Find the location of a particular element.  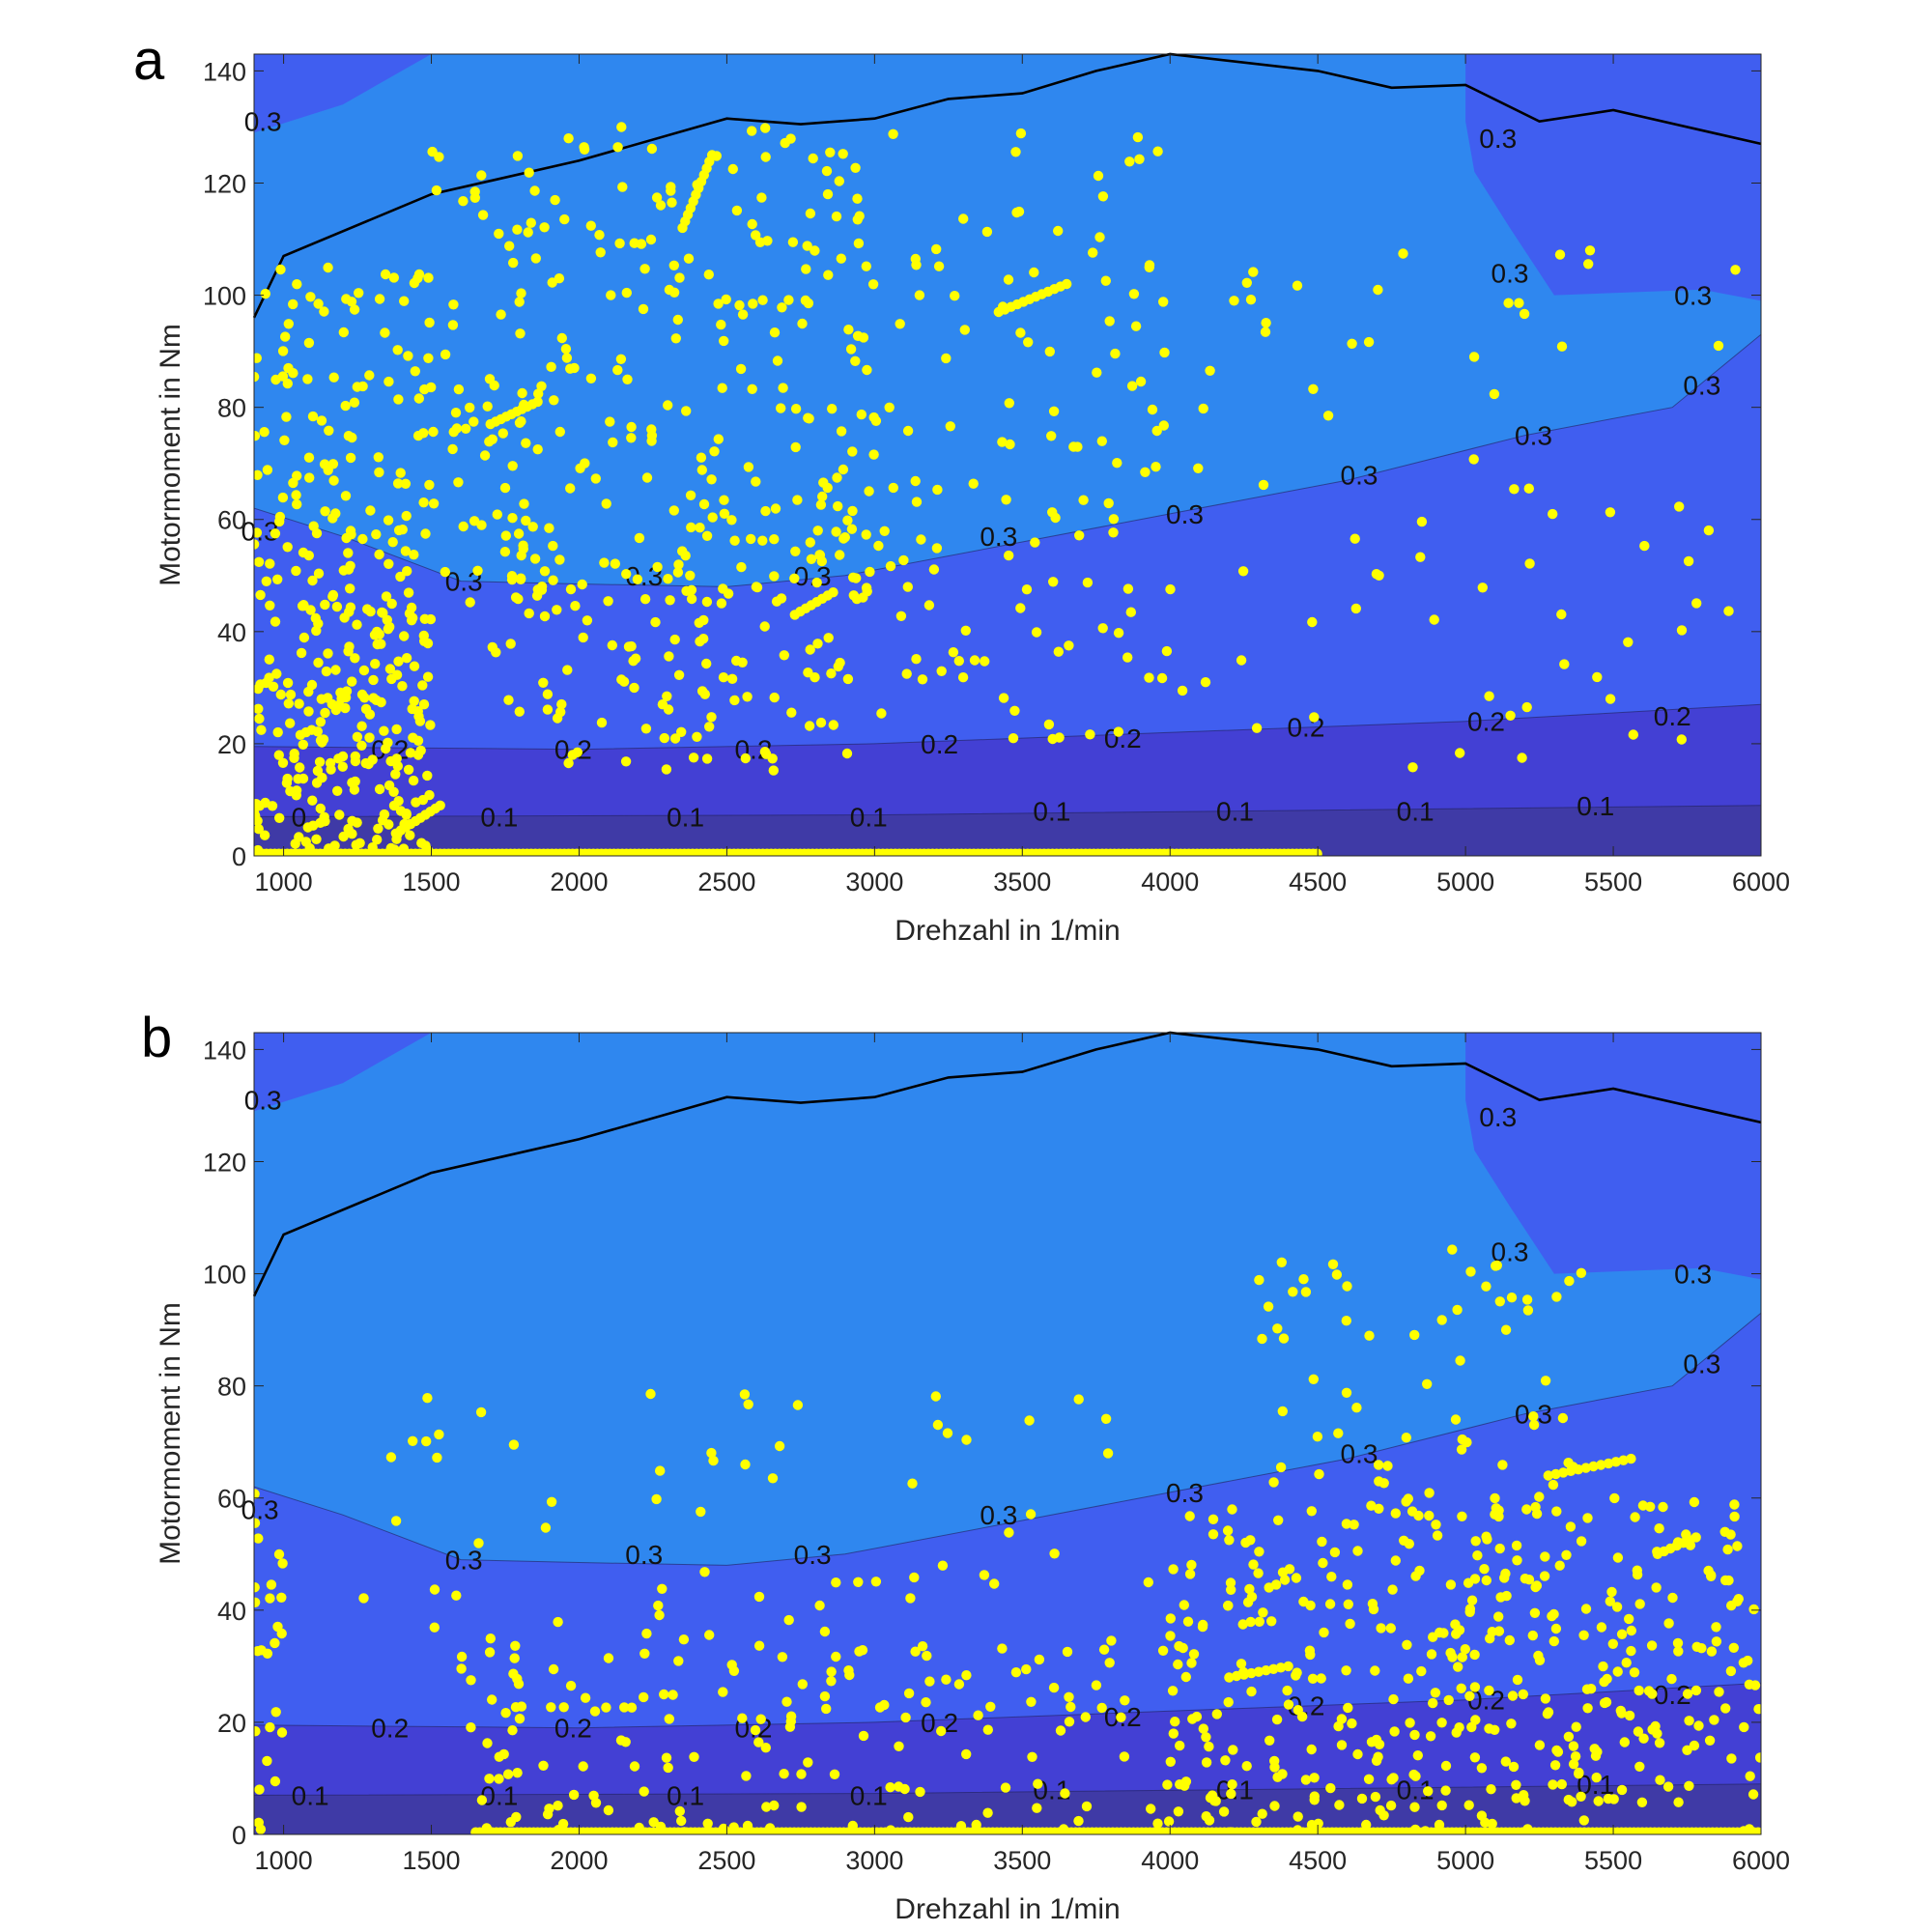

y-tick-label: 20 is located at coordinates (231, 744).